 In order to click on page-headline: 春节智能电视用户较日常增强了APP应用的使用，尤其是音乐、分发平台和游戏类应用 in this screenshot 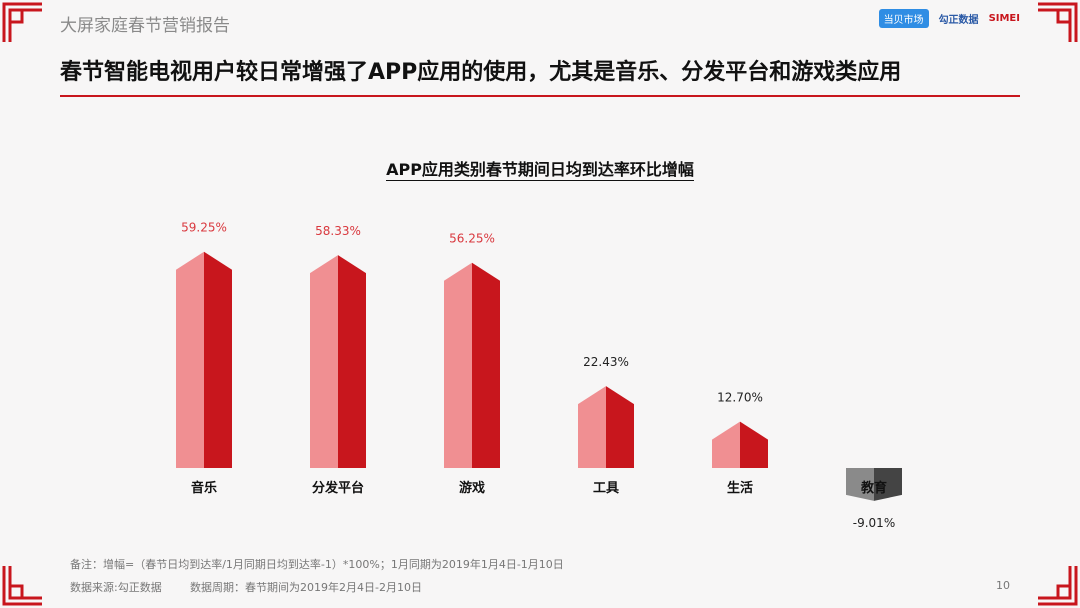, I will do `click(481, 72)`.